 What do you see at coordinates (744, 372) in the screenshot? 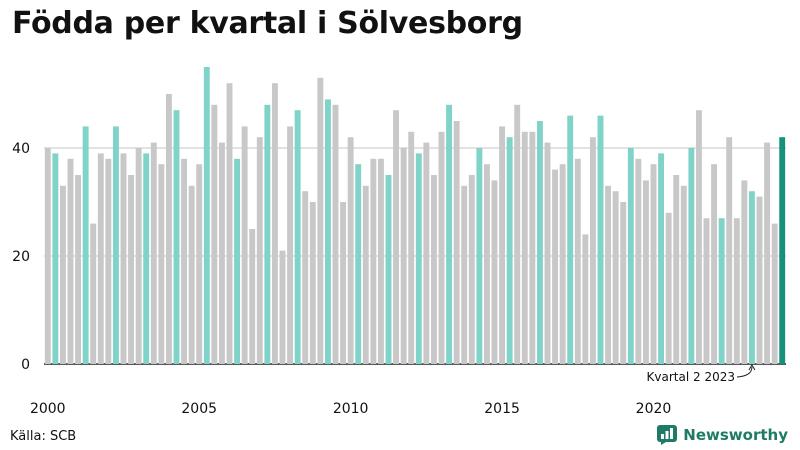
I see `annotation-arrow` at bounding box center [744, 372].